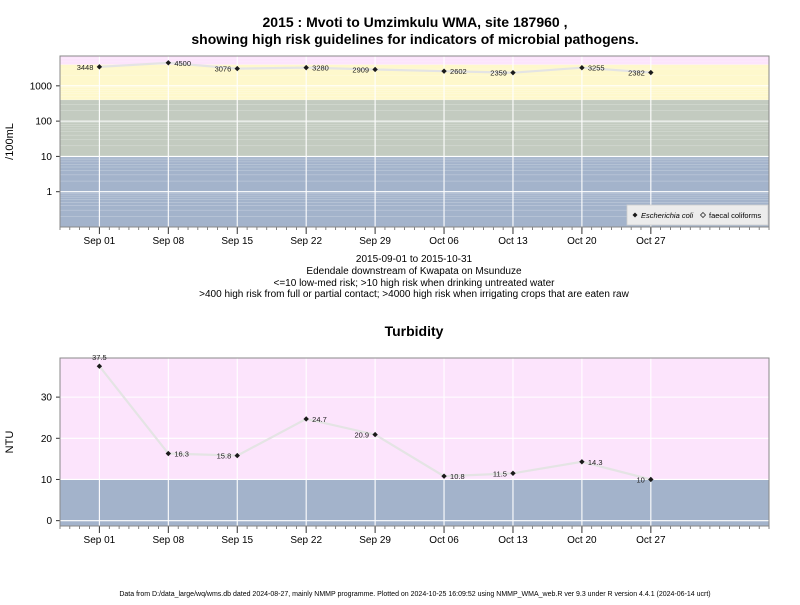  What do you see at coordinates (457, 476) in the screenshot?
I see `chart2-data-label: 10.8` at bounding box center [457, 476].